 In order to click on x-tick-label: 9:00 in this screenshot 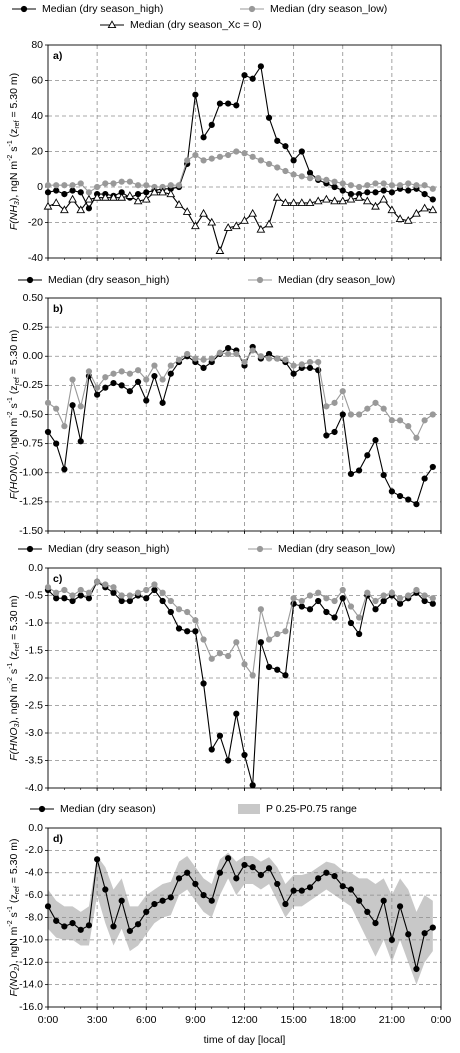, I will do `click(195, 1020)`.